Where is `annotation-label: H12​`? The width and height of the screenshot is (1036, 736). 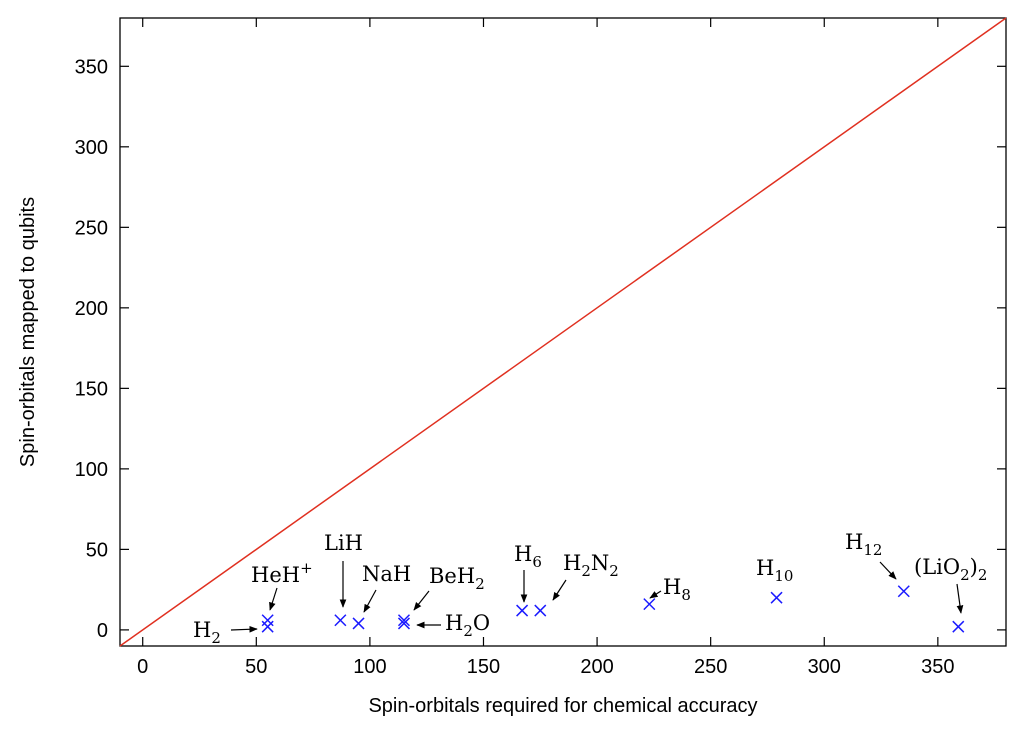
annotation-label: H12​ is located at coordinates (863, 544).